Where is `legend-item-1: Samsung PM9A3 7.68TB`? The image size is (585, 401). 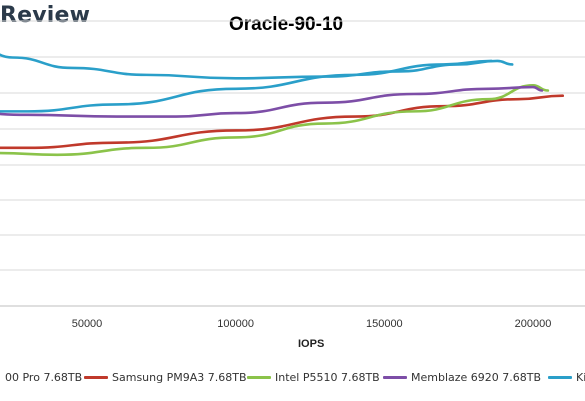
legend-item-1: Samsung PM9A3 7.68TB is located at coordinates (165, 377).